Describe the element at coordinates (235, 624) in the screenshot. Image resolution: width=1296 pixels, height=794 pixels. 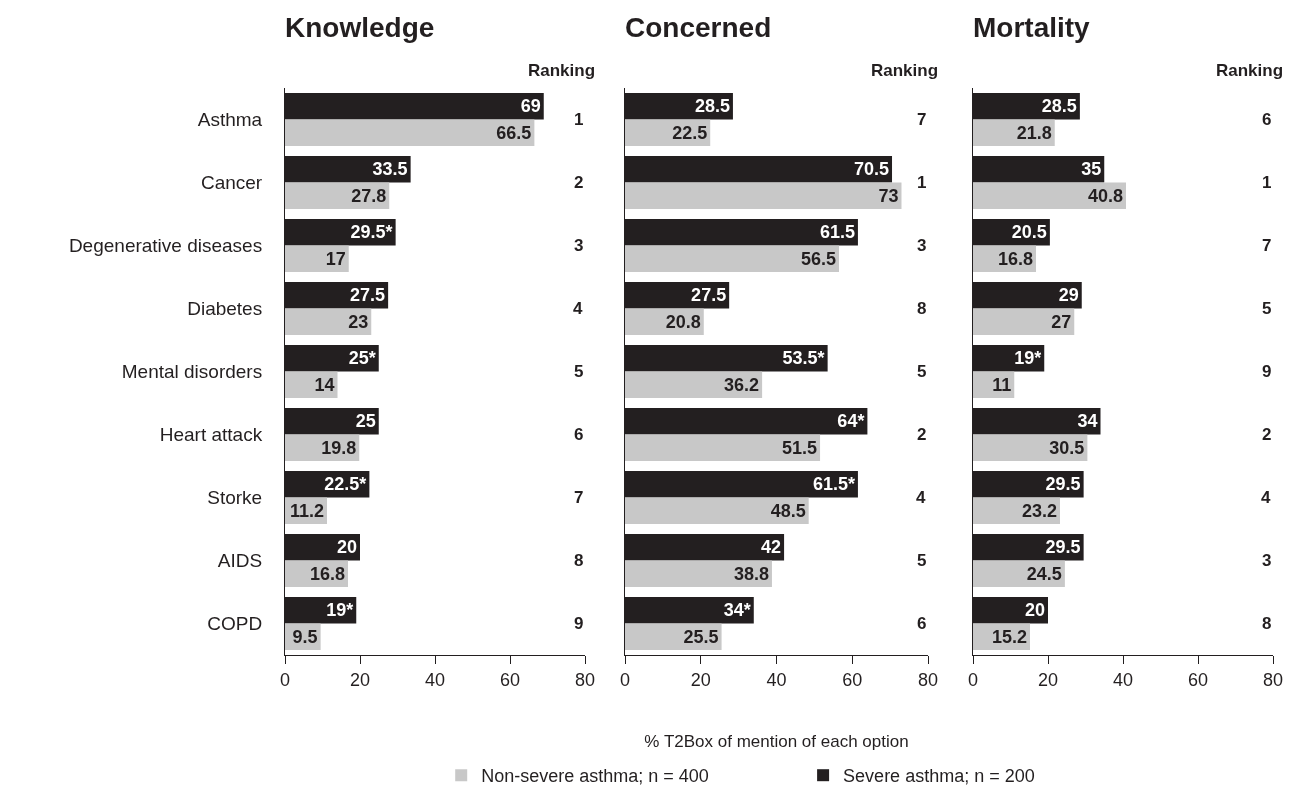
I see `y-tick-label: COPD` at that location.